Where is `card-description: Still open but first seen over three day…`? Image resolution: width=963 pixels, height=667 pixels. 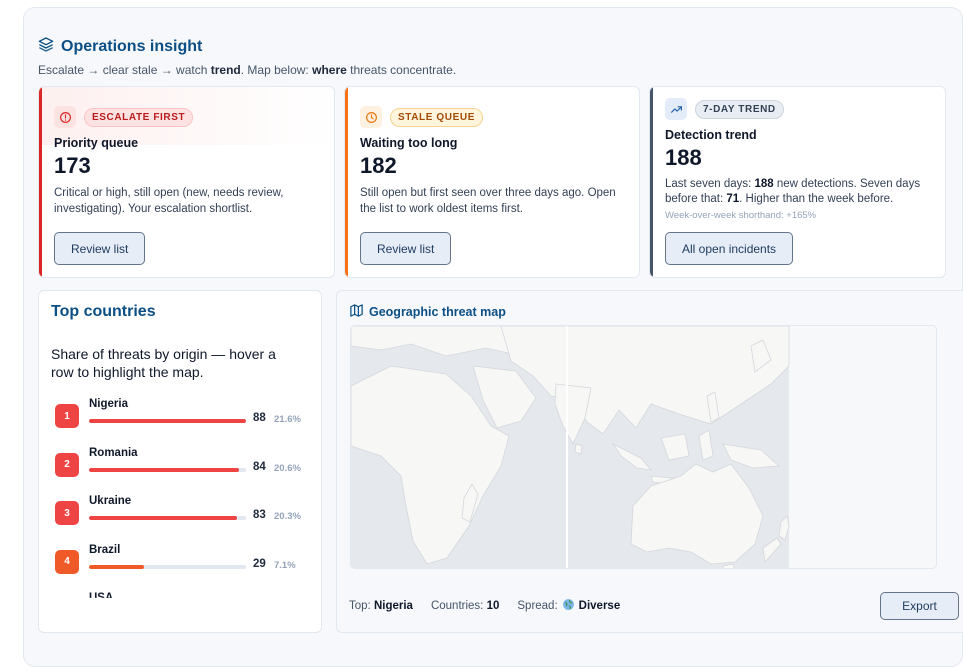
card-description: Still open but first seen over three day… is located at coordinates (488, 201).